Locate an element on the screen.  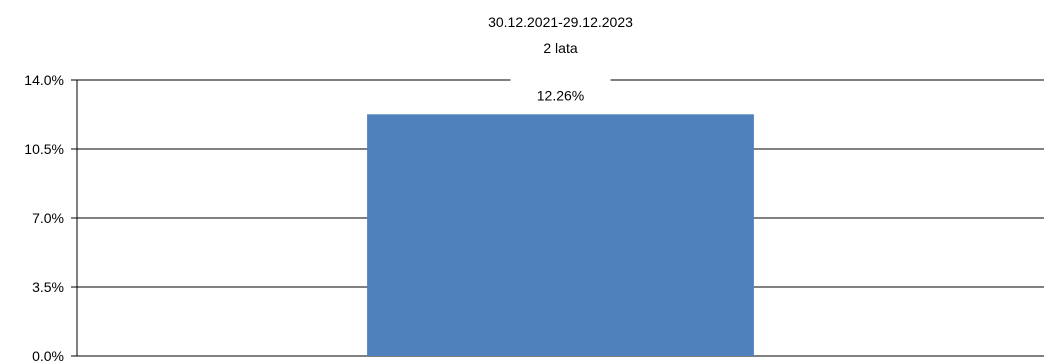
y-tick-label: 0.0% is located at coordinates (48, 355).